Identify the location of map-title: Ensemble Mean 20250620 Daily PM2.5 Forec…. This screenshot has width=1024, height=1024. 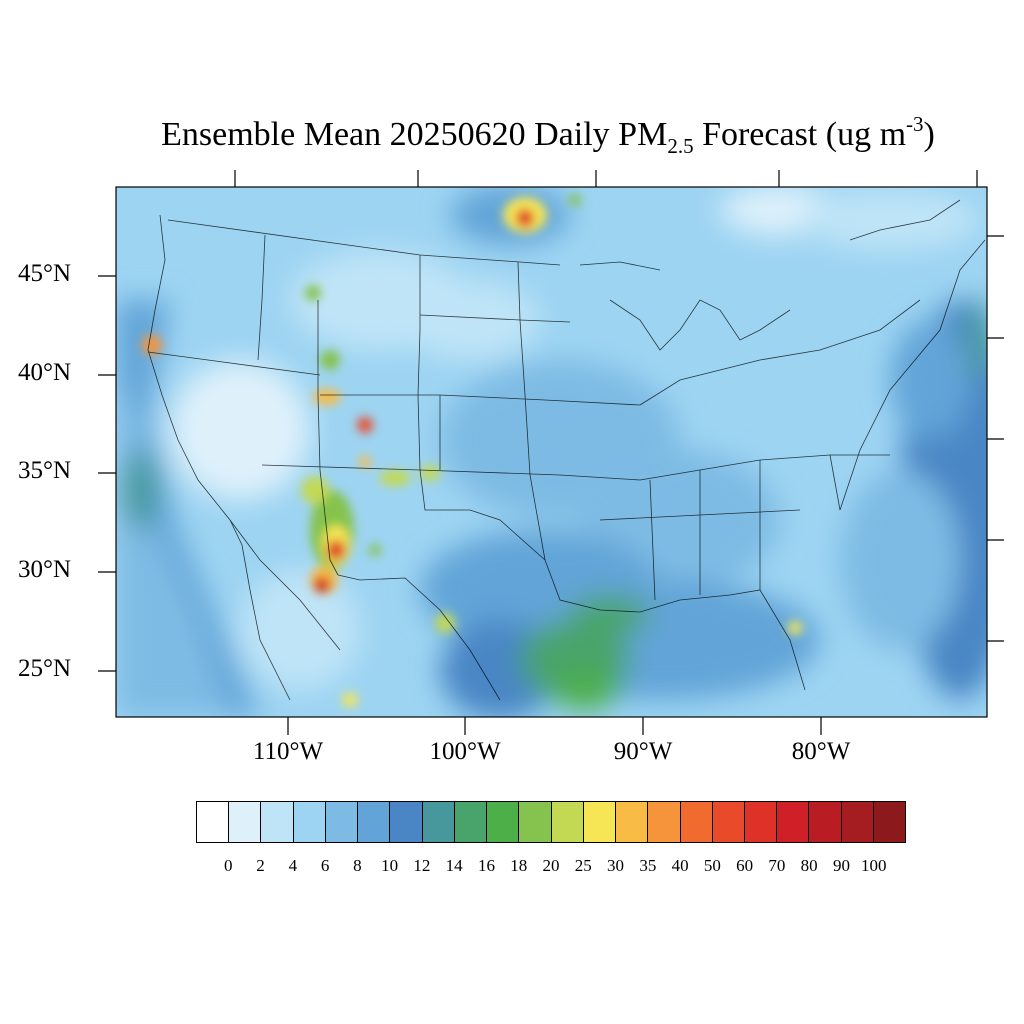
(512, 135).